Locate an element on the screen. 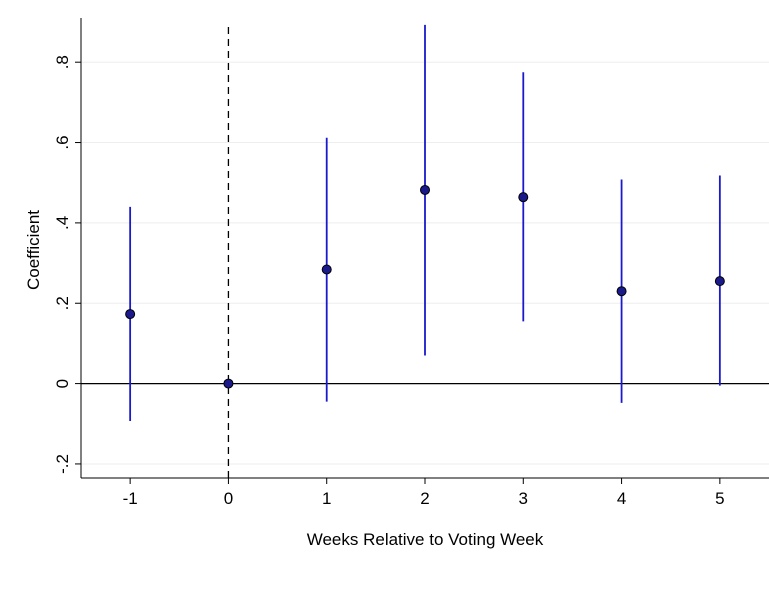 Image resolution: width=769 pixels, height=589 pixels. x-tick-label: 4 is located at coordinates (621, 498).